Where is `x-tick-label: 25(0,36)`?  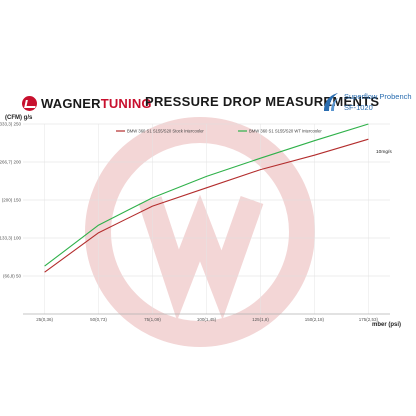
x-tick-label: 25(0,36) is located at coordinates (44, 319).